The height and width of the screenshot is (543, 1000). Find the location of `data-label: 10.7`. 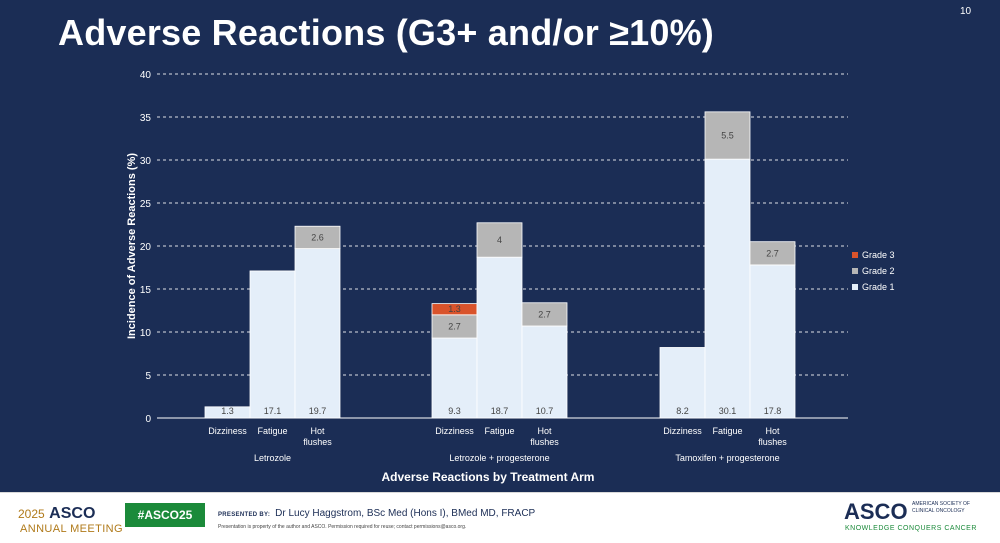

data-label: 10.7 is located at coordinates (545, 411).